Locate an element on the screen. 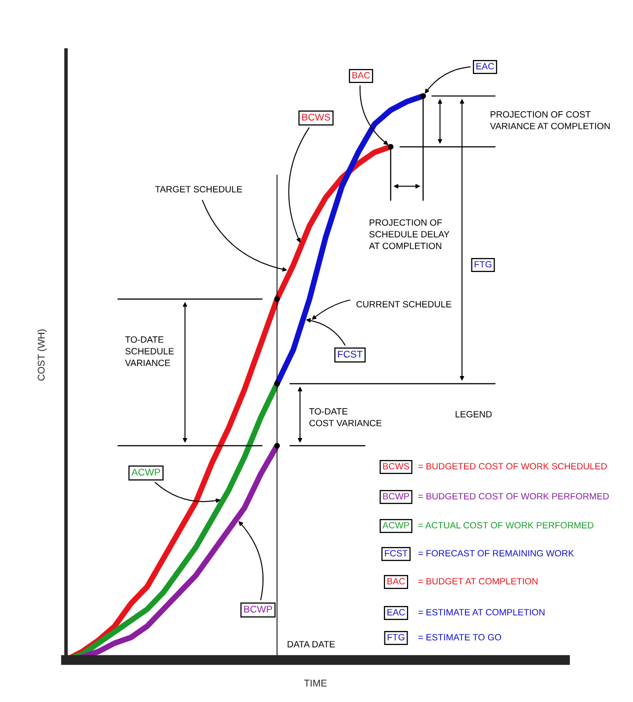  annotation: = ESTIMATE AT COMPLETION is located at coordinates (481, 612).